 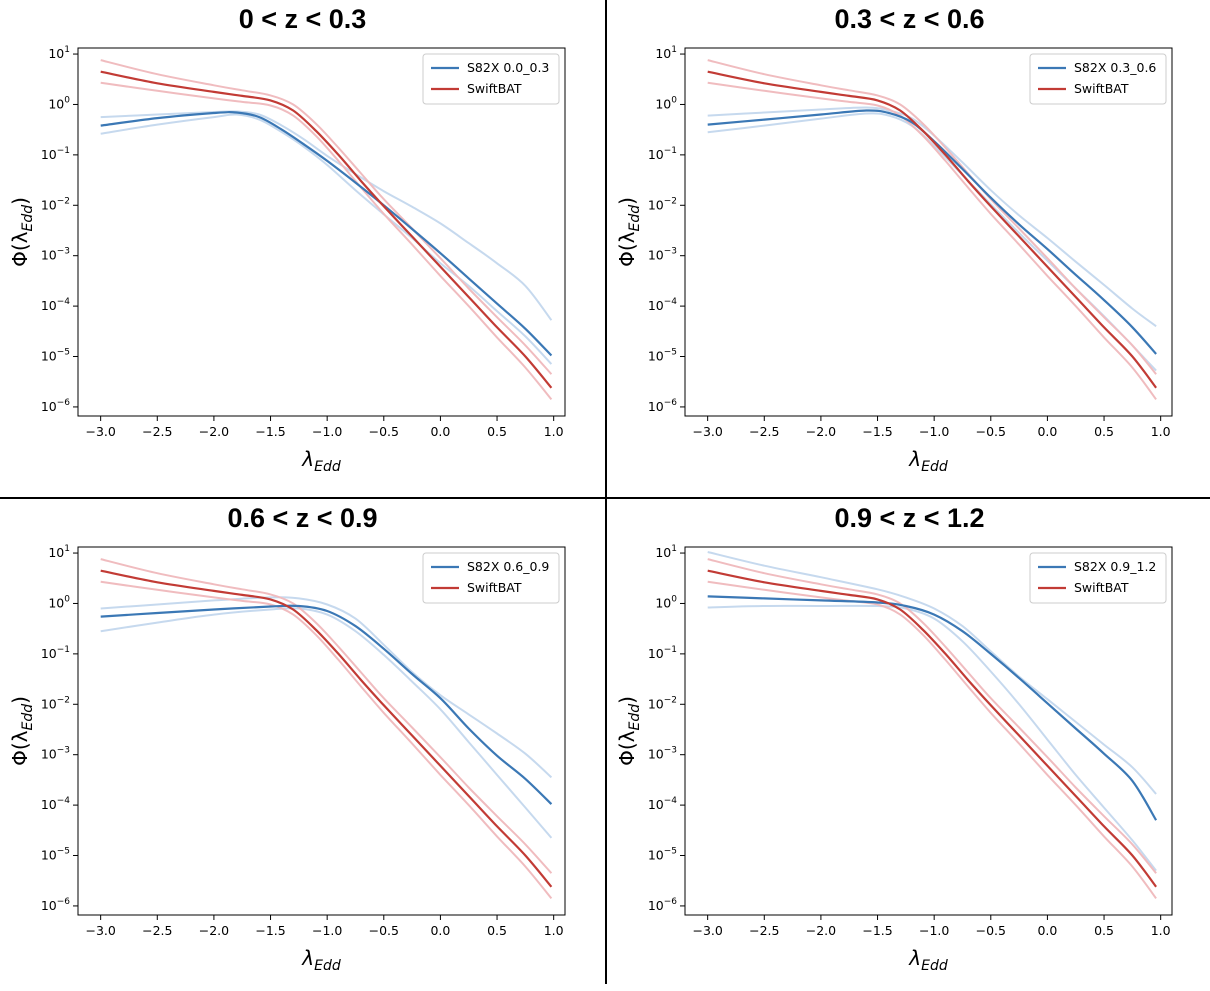 I want to click on panel-title: 0.6 < z < 0.9, so click(x=302, y=518).